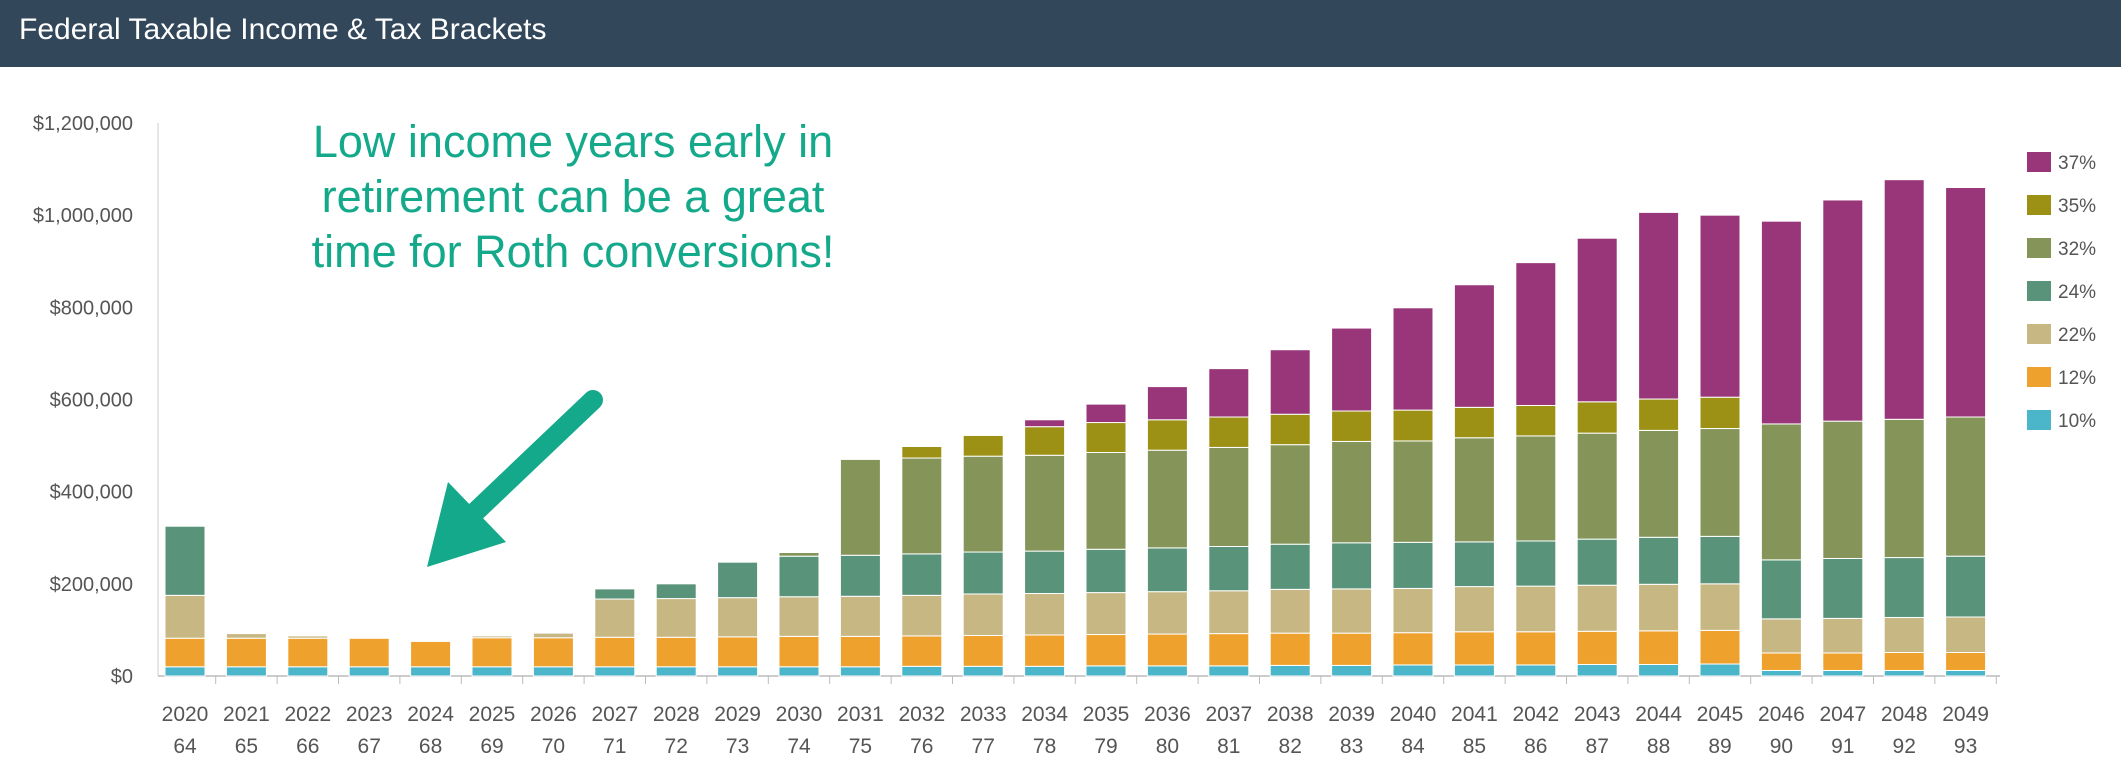 The height and width of the screenshot is (771, 2121). What do you see at coordinates (553, 746) in the screenshot?
I see `x-tick-label-age: 70` at bounding box center [553, 746].